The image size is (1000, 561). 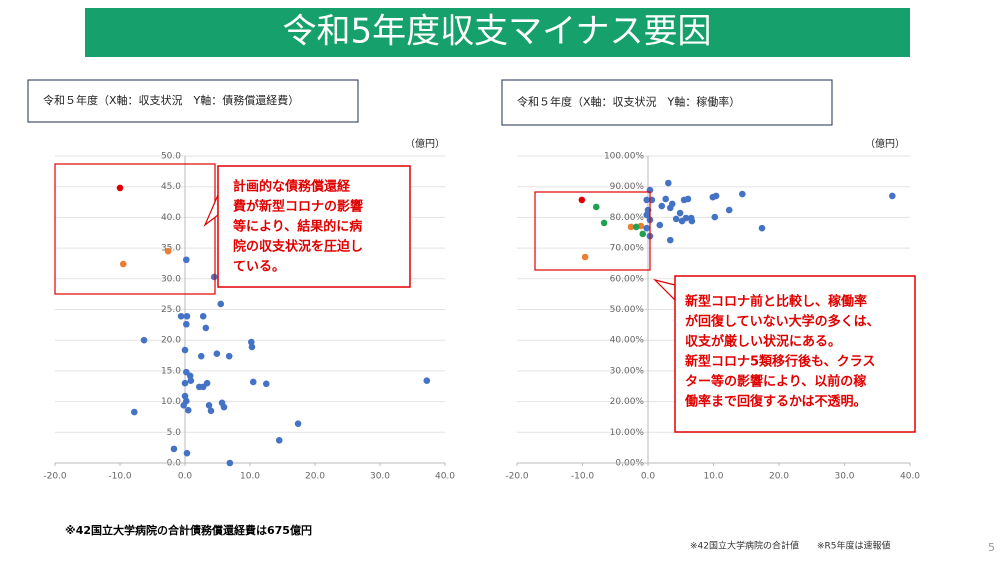 I want to click on annotation-text: 費が新型コロナの影響, so click(x=298, y=207).